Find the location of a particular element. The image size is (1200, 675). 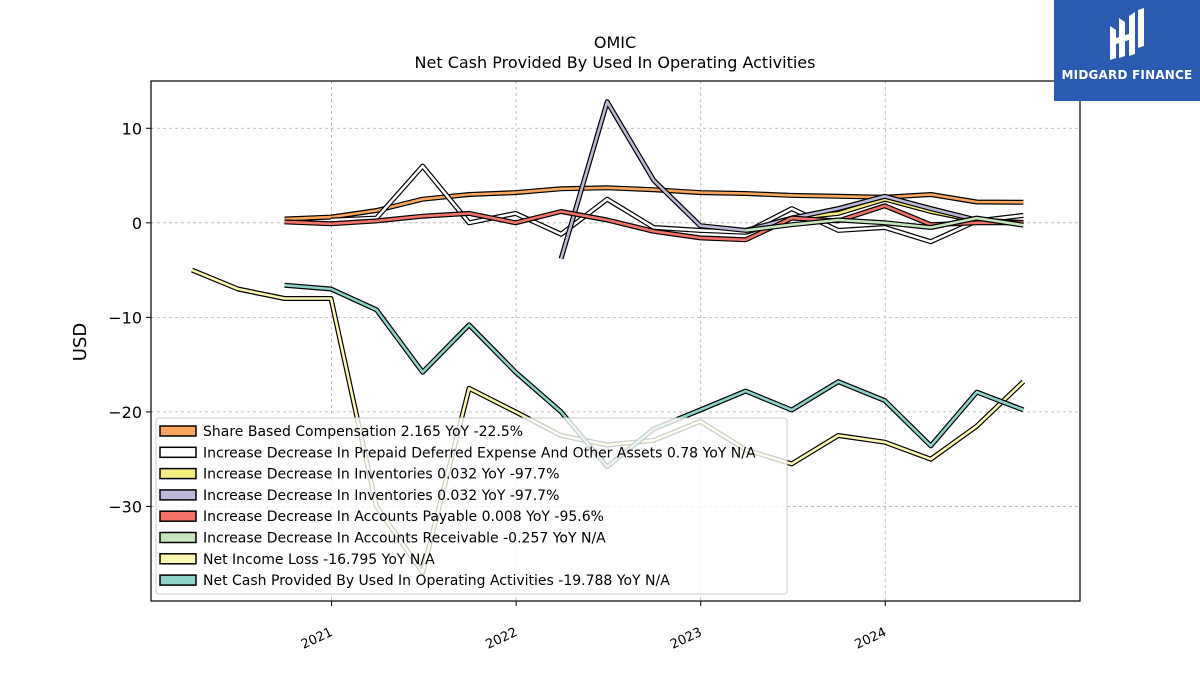

series-line-outline is located at coordinates (791, 179).